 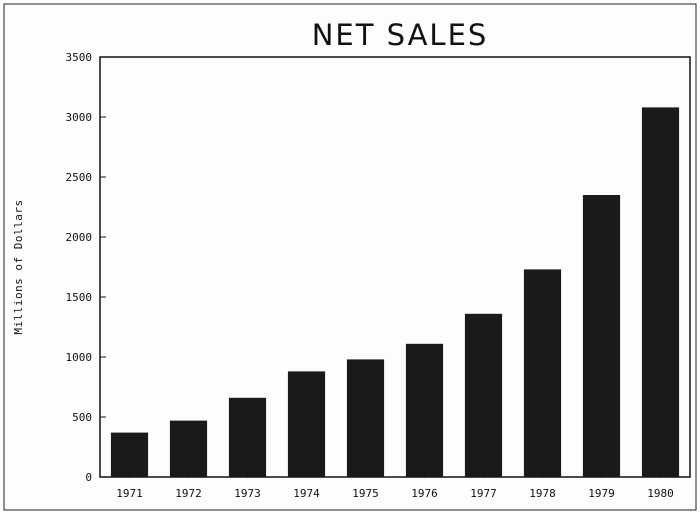 I want to click on bar-1973, so click(x=247, y=437).